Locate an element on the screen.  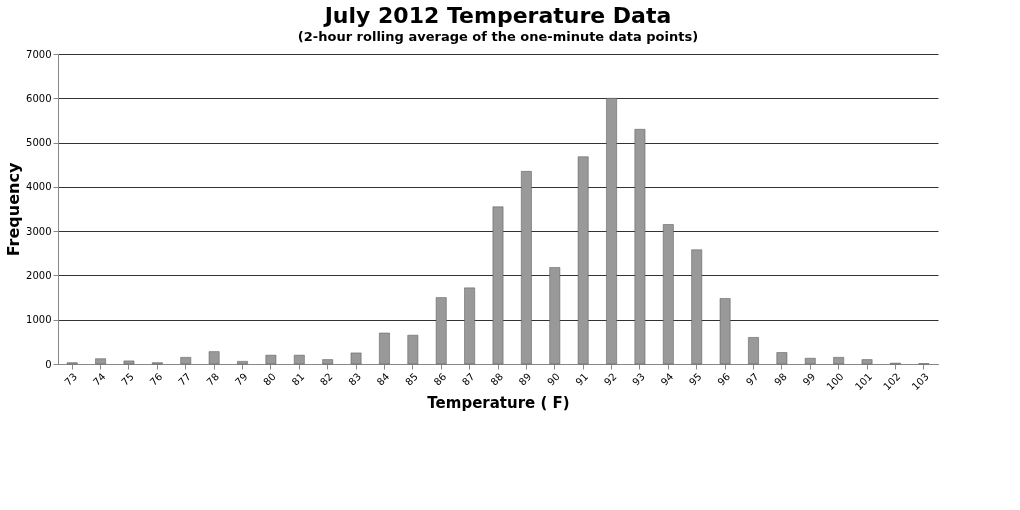
x-tick-label: 87 is located at coordinates (468, 379).